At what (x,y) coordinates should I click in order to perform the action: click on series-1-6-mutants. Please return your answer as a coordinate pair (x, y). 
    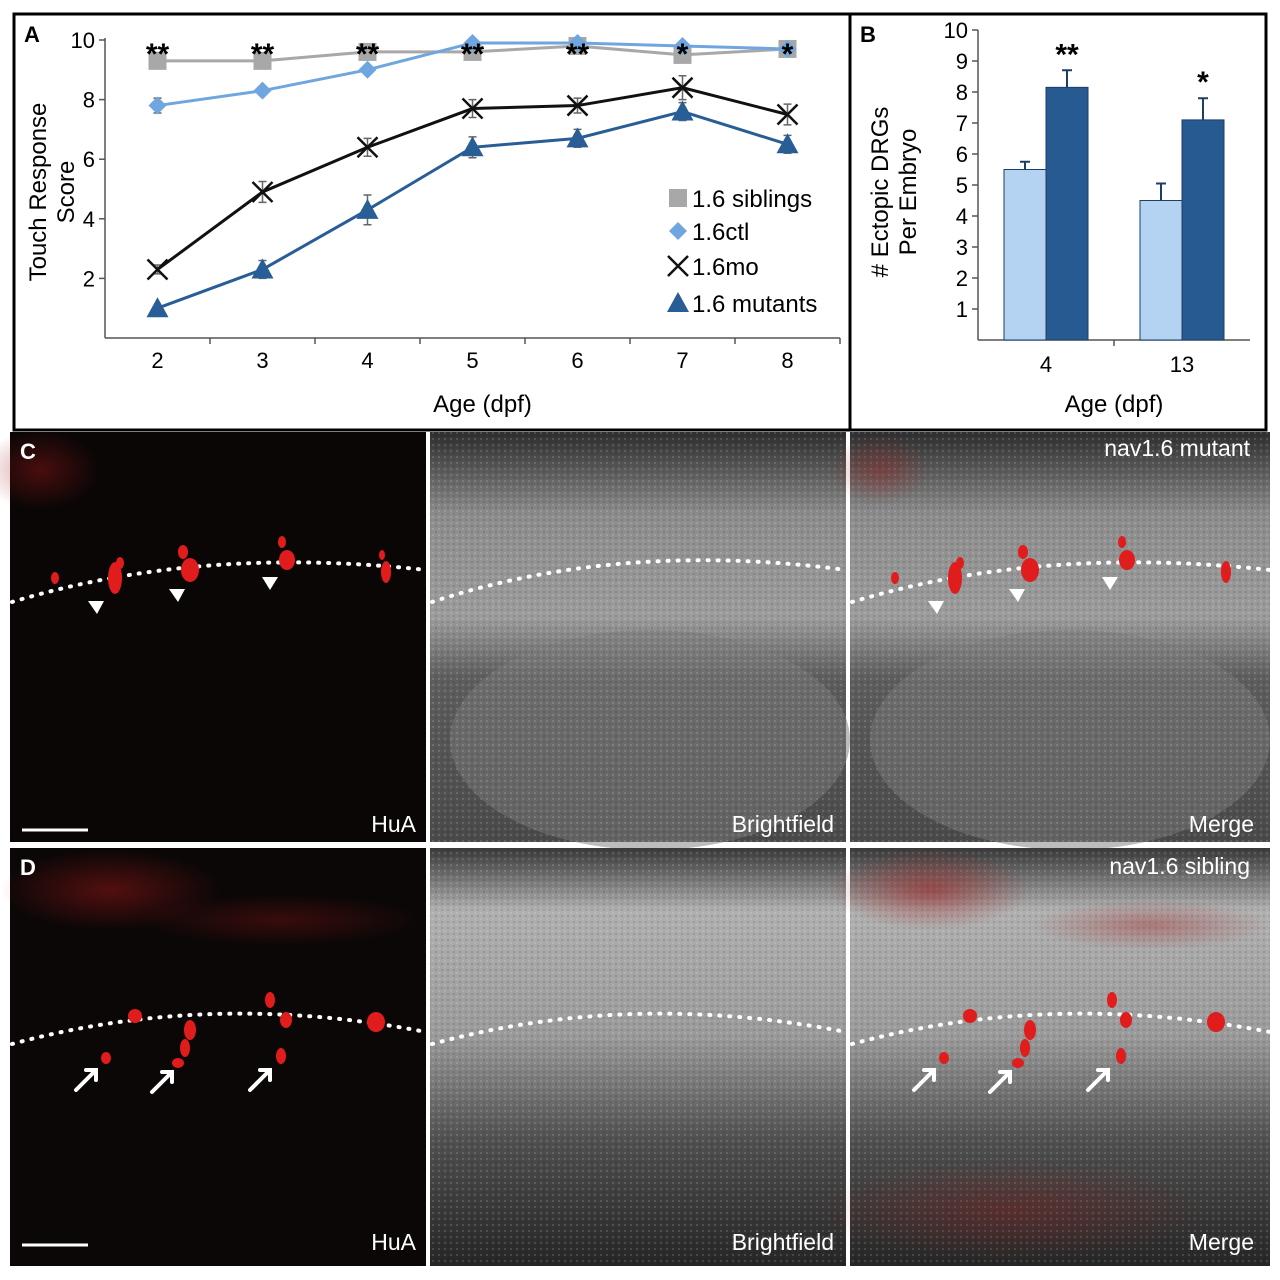
    Looking at the image, I should click on (472, 209).